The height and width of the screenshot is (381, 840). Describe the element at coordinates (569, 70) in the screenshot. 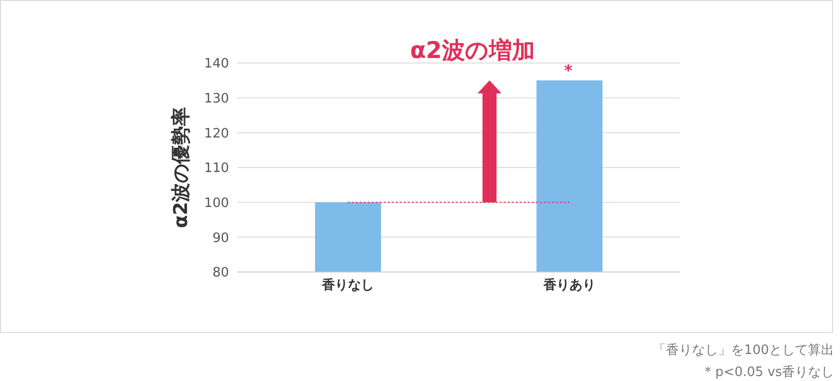

I see `annotation: *` at that location.